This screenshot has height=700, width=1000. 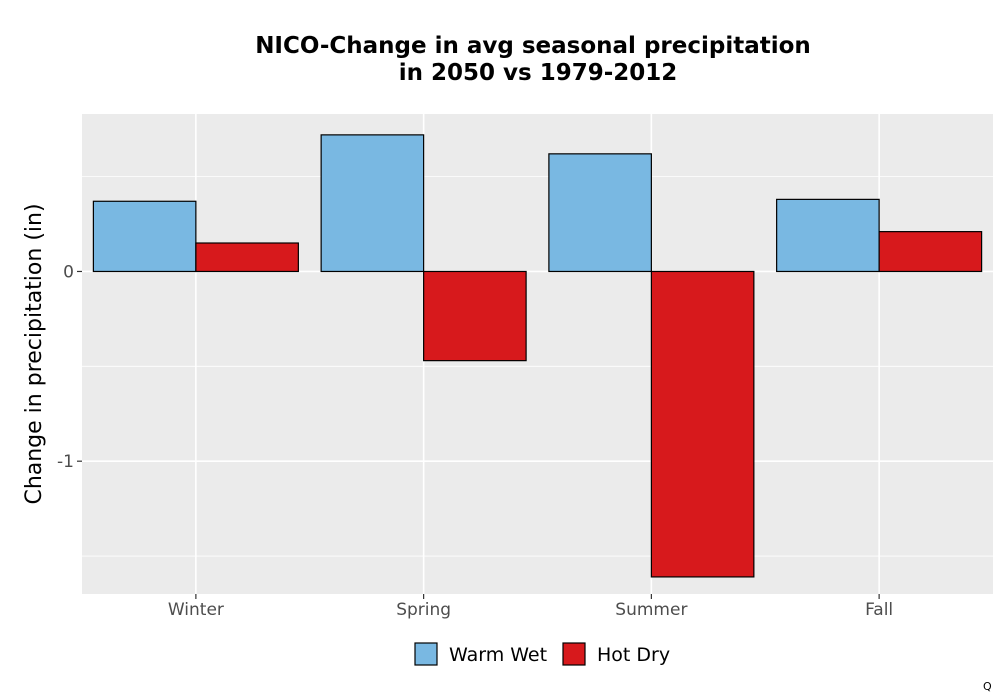 I want to click on x-tick-label: Summer, so click(x=651, y=610).